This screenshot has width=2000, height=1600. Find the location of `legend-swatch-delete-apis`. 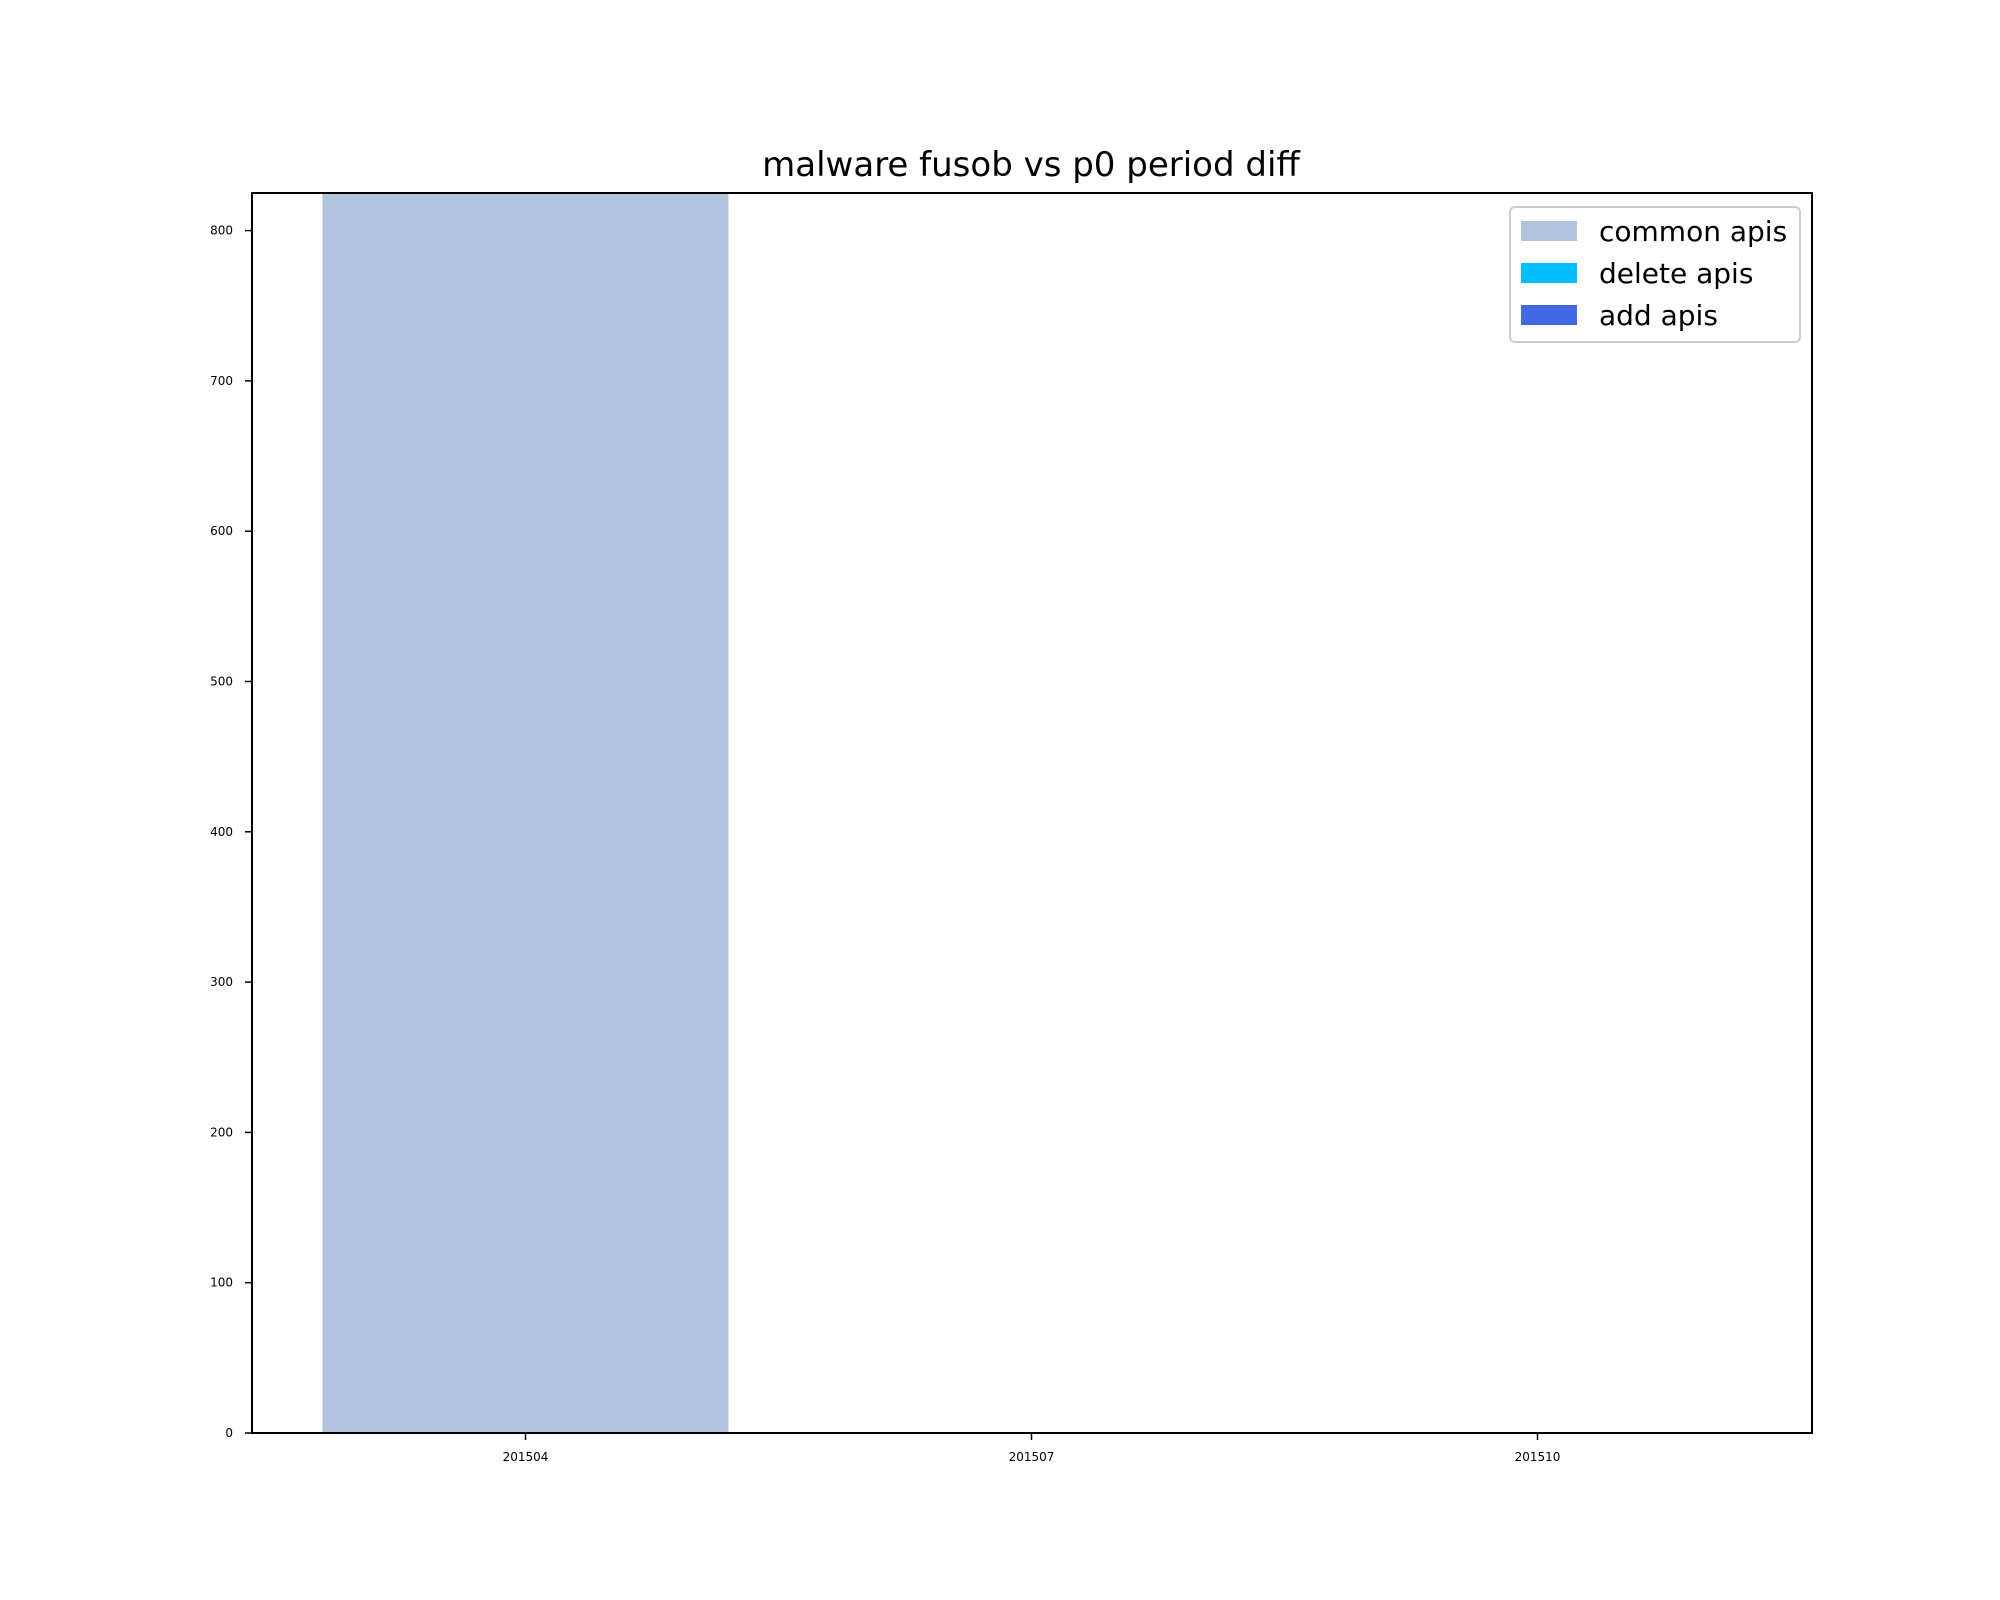

legend-swatch-delete-apis is located at coordinates (1549, 273).